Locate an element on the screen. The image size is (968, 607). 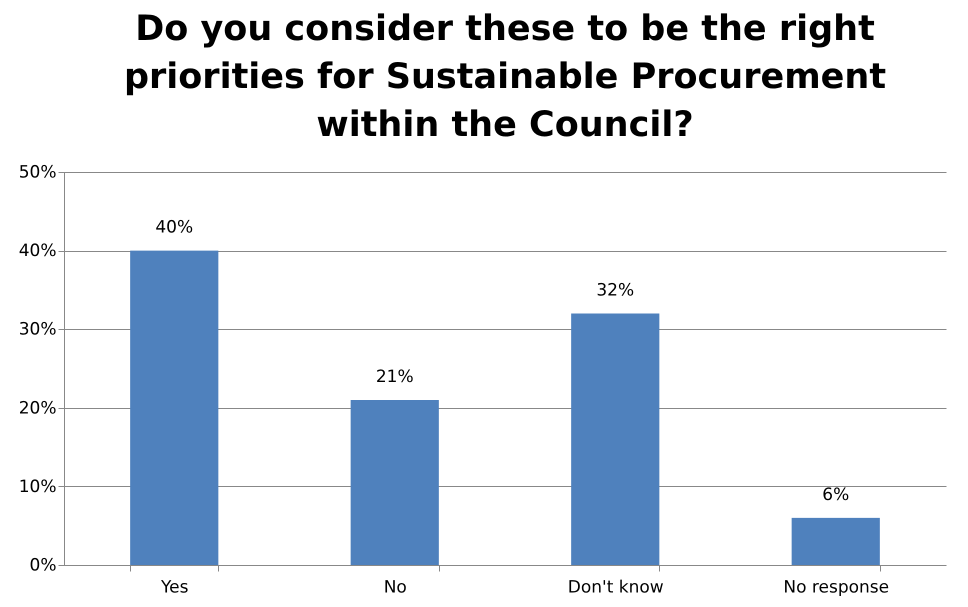
data-label: 32% is located at coordinates (615, 290).